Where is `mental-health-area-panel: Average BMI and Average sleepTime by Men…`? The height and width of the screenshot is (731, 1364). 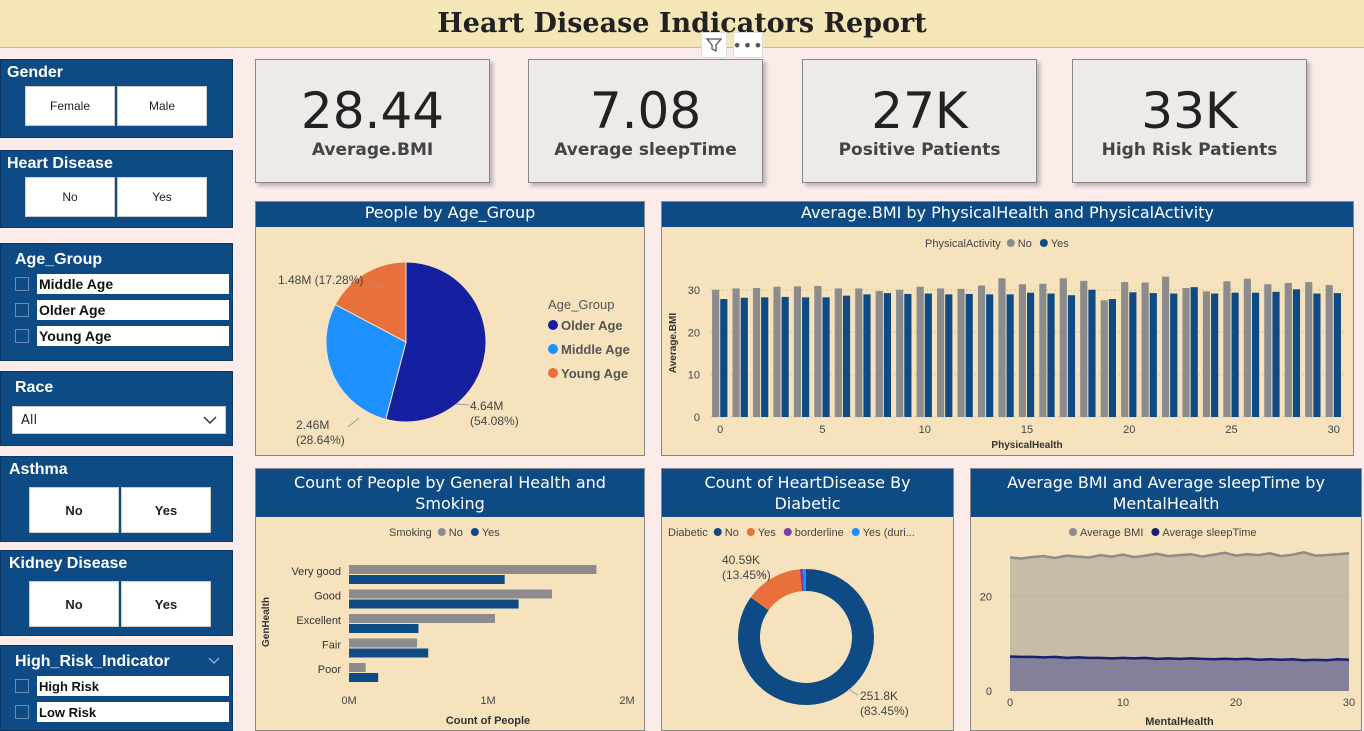 mental-health-area-panel: Average BMI and Average sleepTime by Men… is located at coordinates (1166, 599).